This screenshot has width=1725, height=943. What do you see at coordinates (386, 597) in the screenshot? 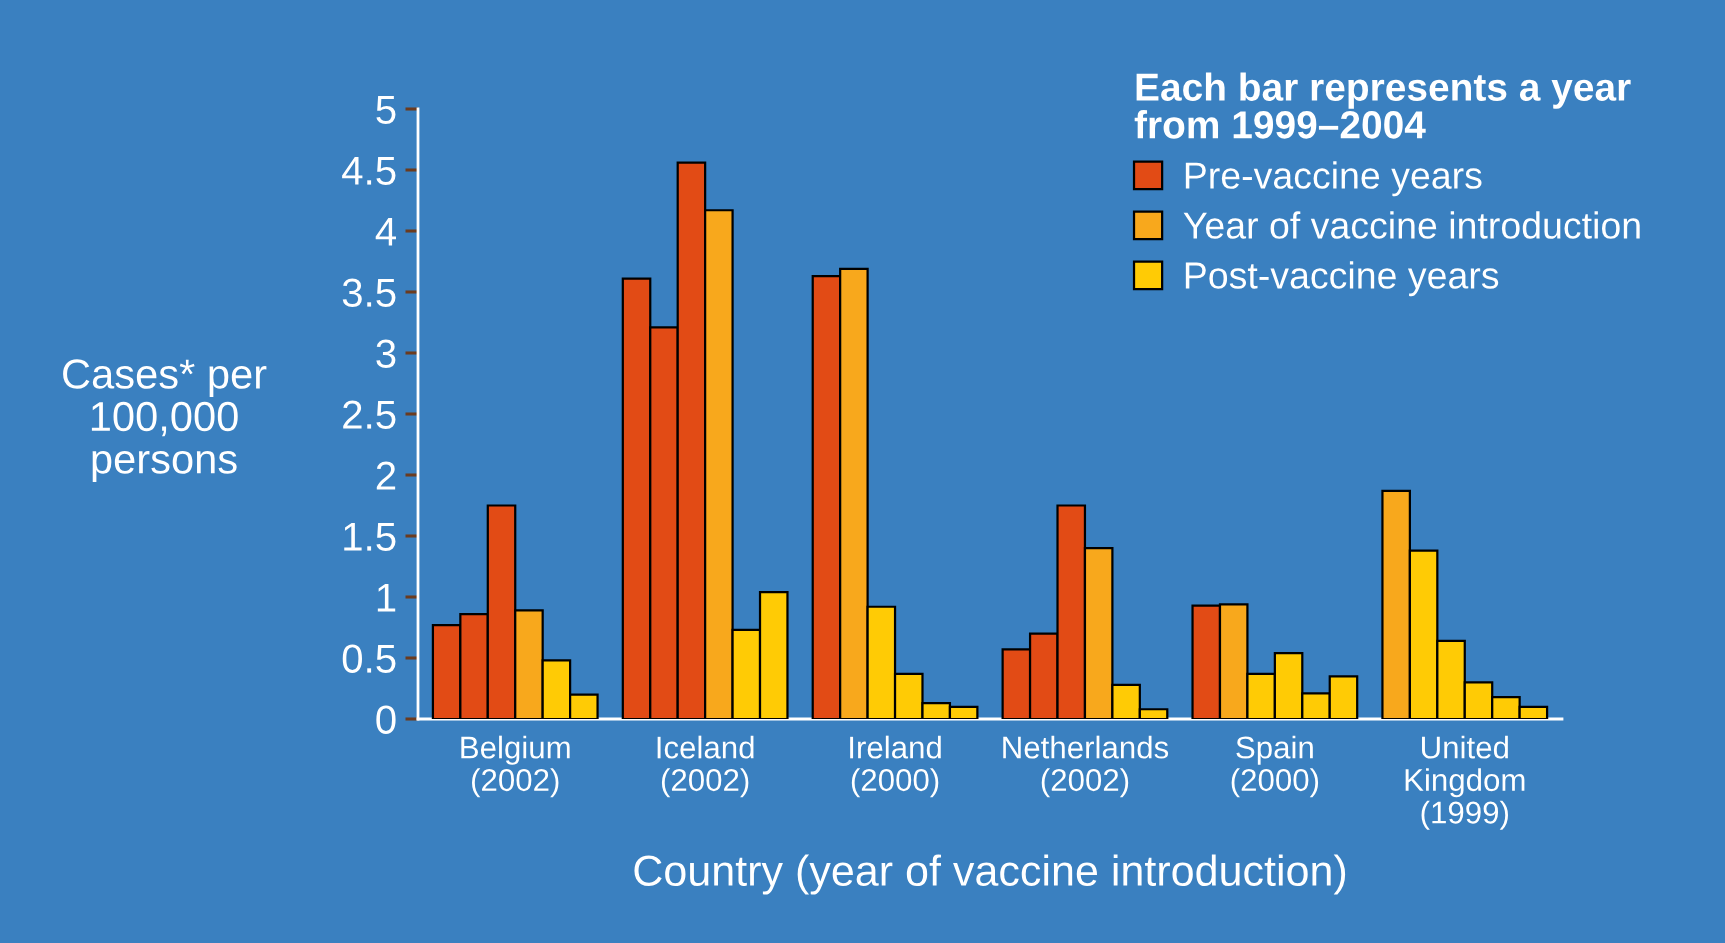
I see `y-tick-label: 1` at bounding box center [386, 597].